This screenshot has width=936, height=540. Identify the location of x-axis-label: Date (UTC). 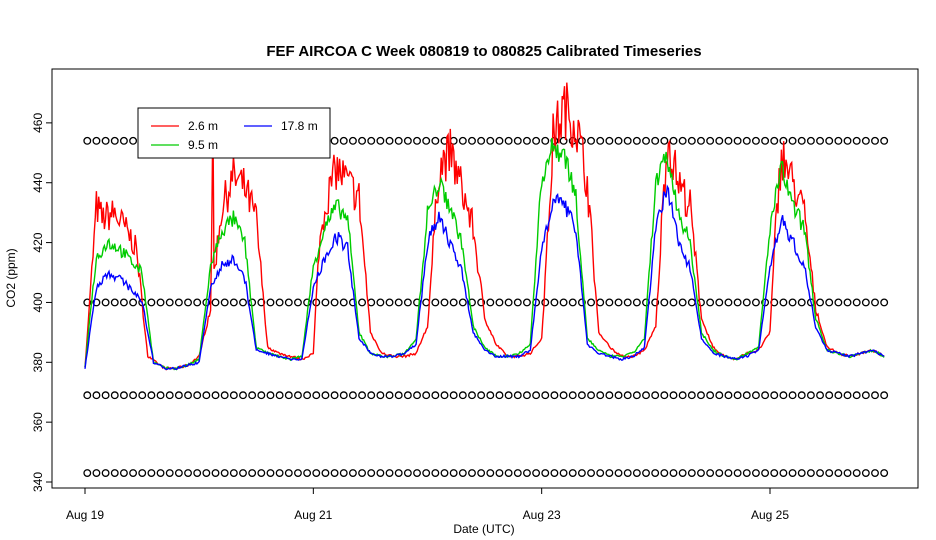
(483, 529).